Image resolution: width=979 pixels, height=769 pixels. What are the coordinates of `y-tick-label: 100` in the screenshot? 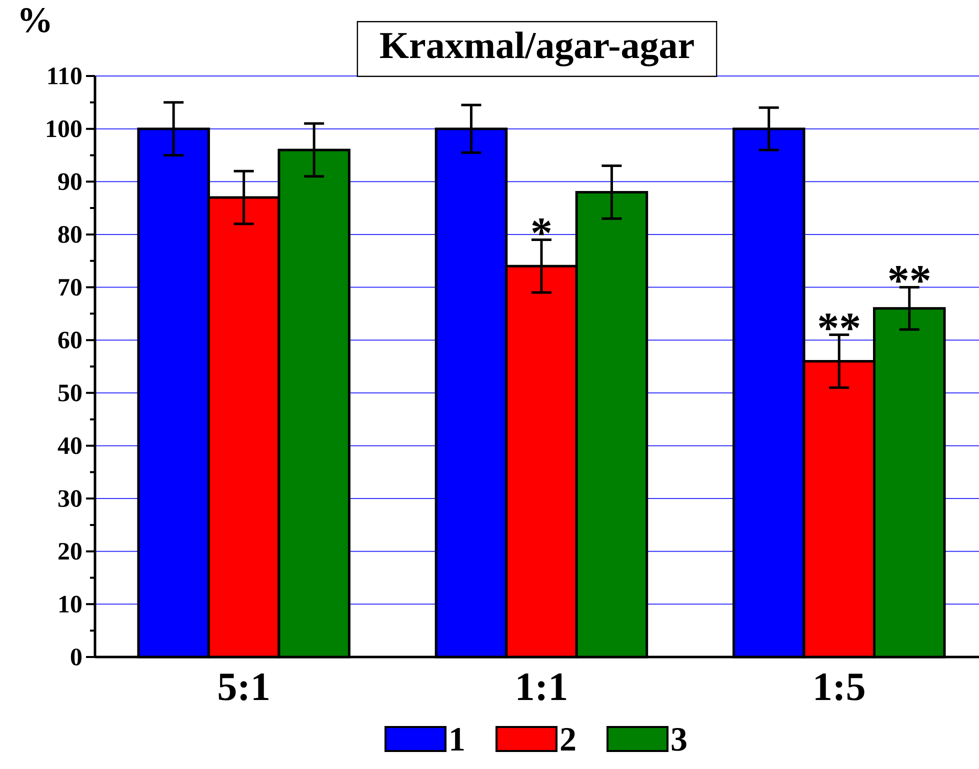 It's located at (64, 129).